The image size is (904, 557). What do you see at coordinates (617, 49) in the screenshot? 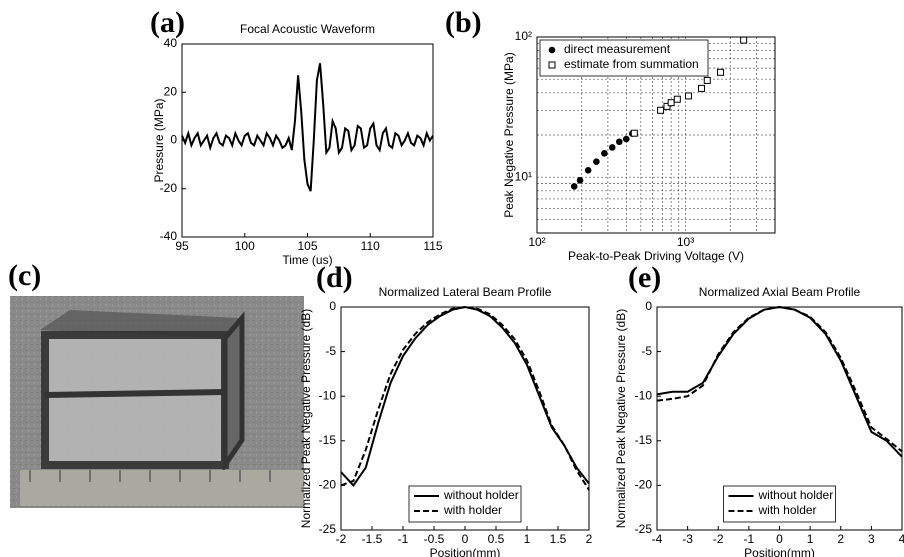
I see `legend-label: direct measurement` at bounding box center [617, 49].